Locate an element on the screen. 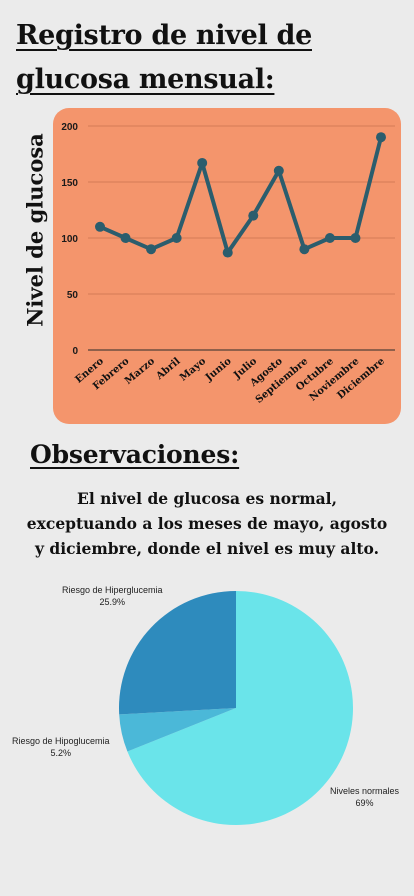 Image resolution: width=414 pixels, height=896 pixels. pie-label-normales: Niveles normales 69% is located at coordinates (364, 797).